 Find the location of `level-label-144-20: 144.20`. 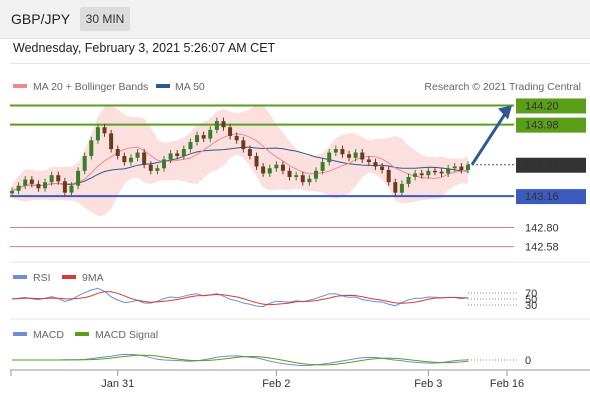

level-label-144-20: 144.20 is located at coordinates (542, 106).